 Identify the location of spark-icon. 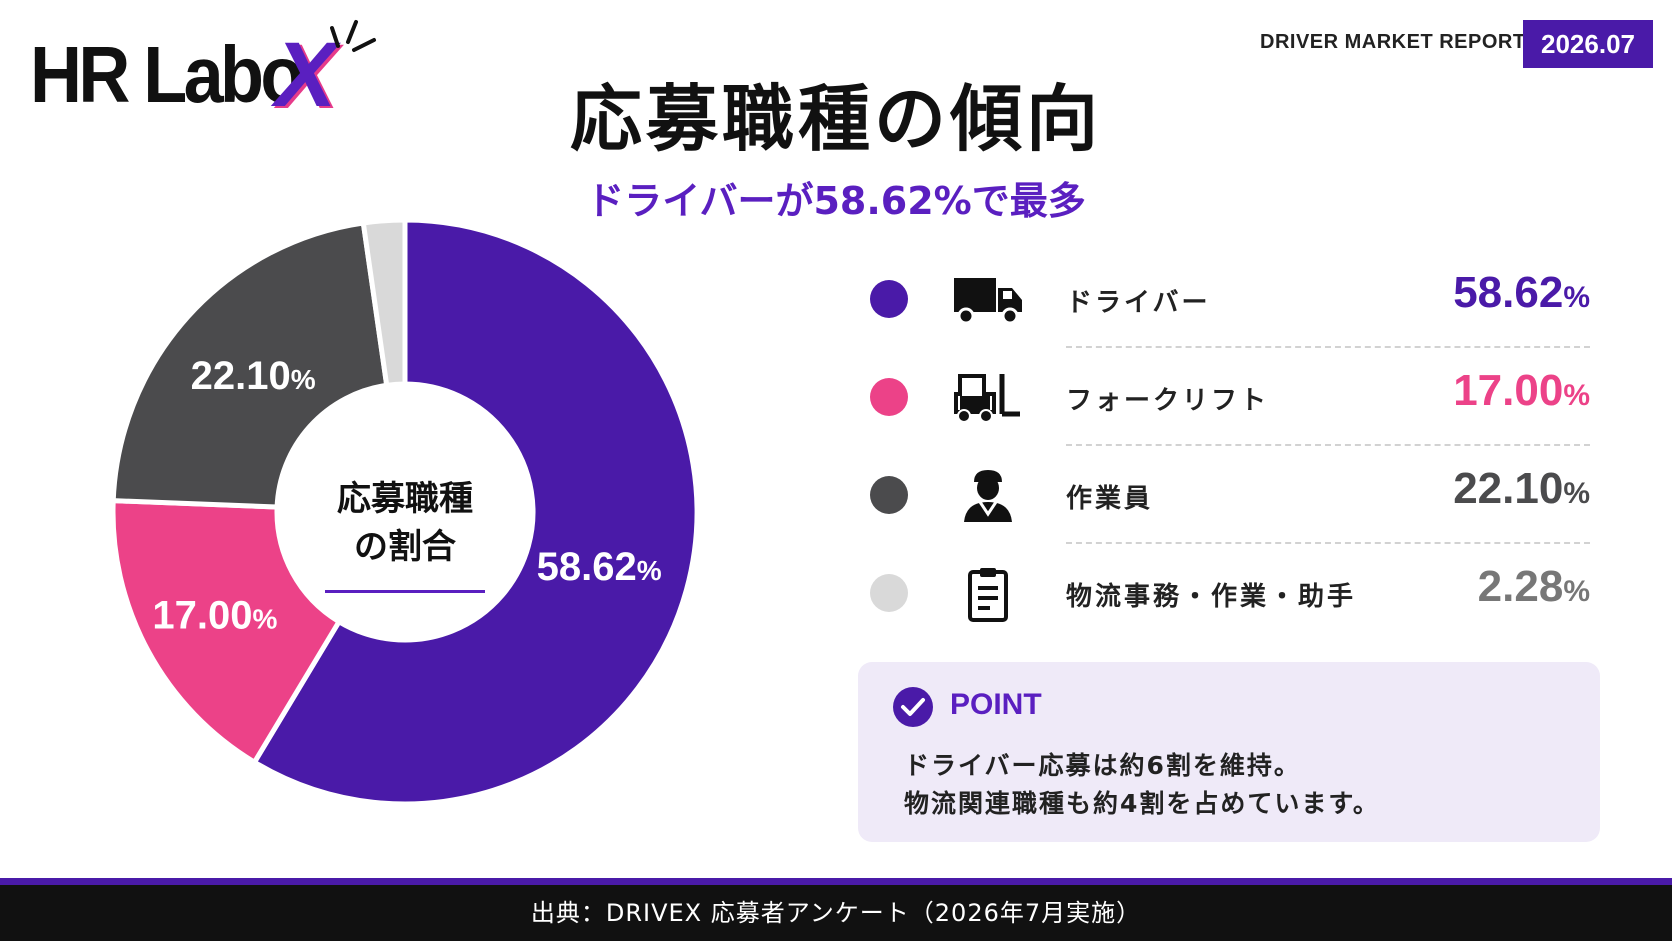
(353, 36).